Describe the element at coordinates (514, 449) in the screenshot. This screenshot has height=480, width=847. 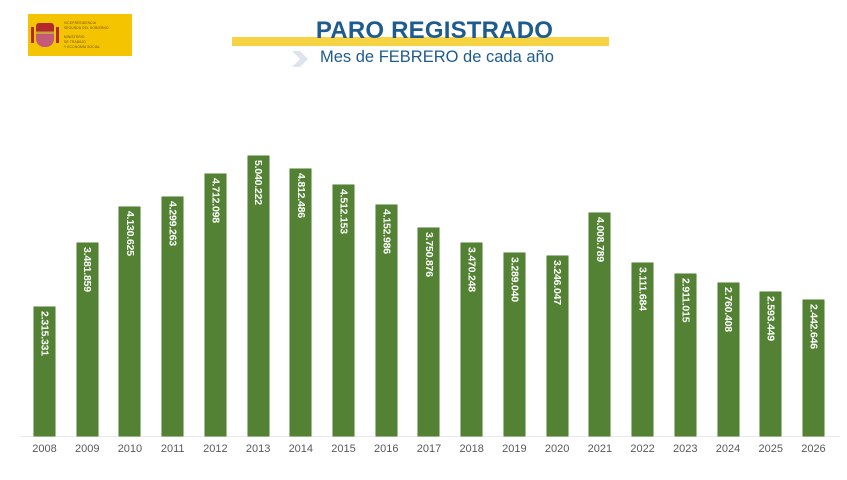
I see `x-tick-label: 2019` at that location.